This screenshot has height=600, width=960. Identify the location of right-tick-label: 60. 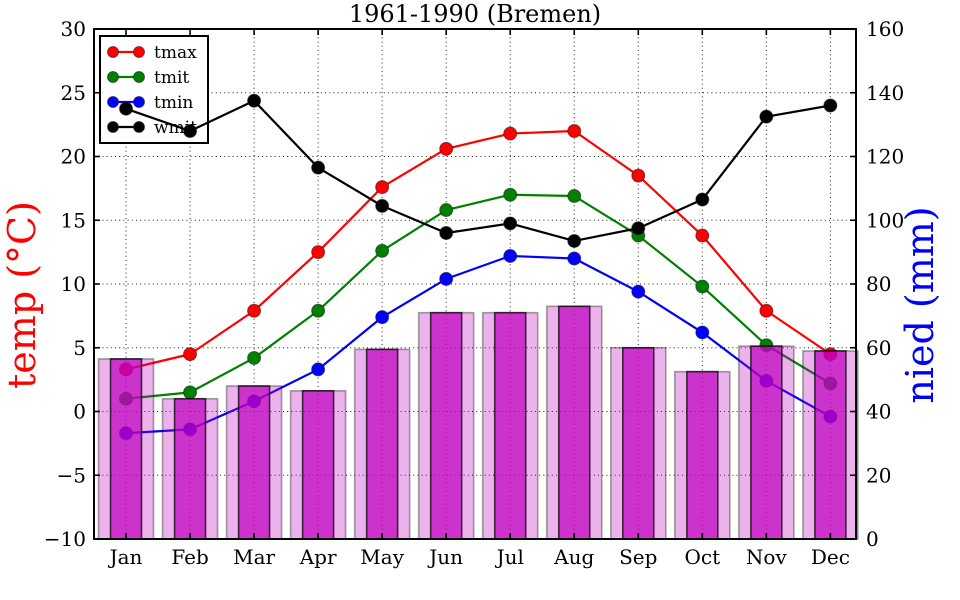
(878, 348).